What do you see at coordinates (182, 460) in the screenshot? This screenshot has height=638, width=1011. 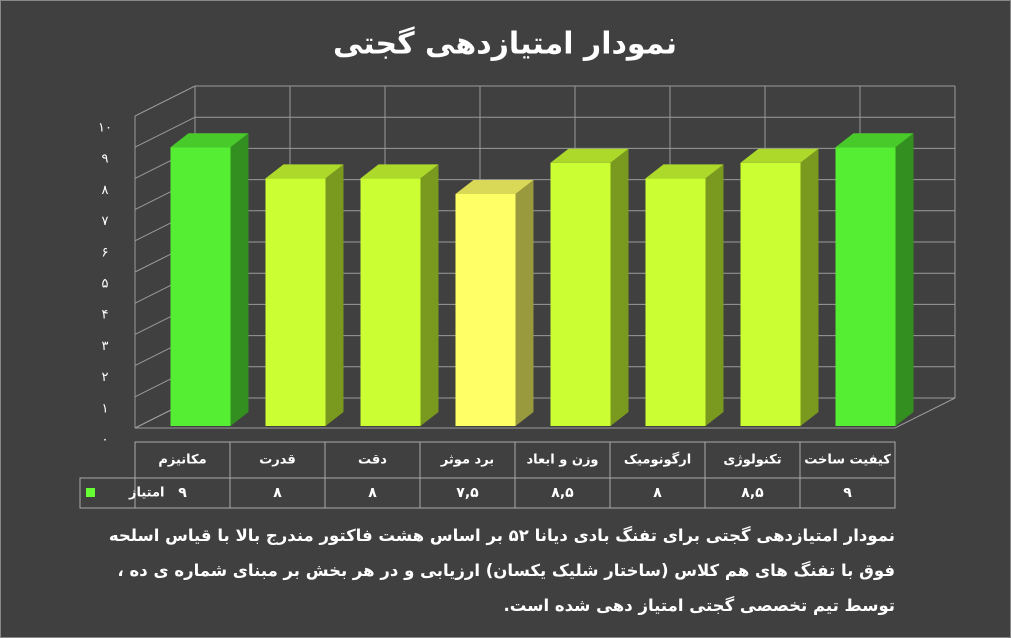 I see `x-tick-label: مکانیزم` at bounding box center [182, 460].